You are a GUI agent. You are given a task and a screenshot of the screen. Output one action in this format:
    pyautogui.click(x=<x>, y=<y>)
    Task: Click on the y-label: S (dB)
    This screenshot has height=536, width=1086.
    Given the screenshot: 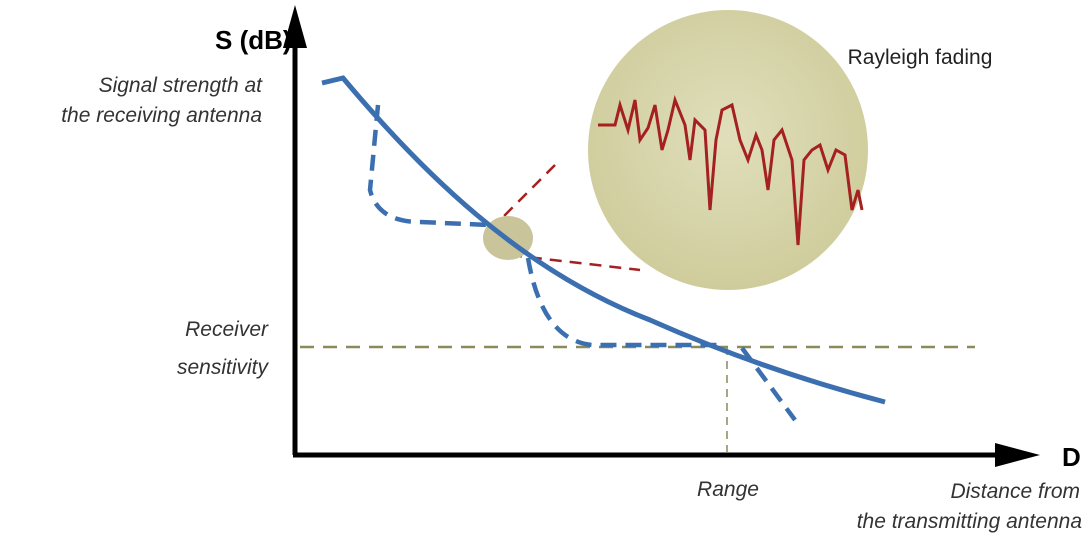 What is the action you would take?
    pyautogui.click(x=253, y=40)
    